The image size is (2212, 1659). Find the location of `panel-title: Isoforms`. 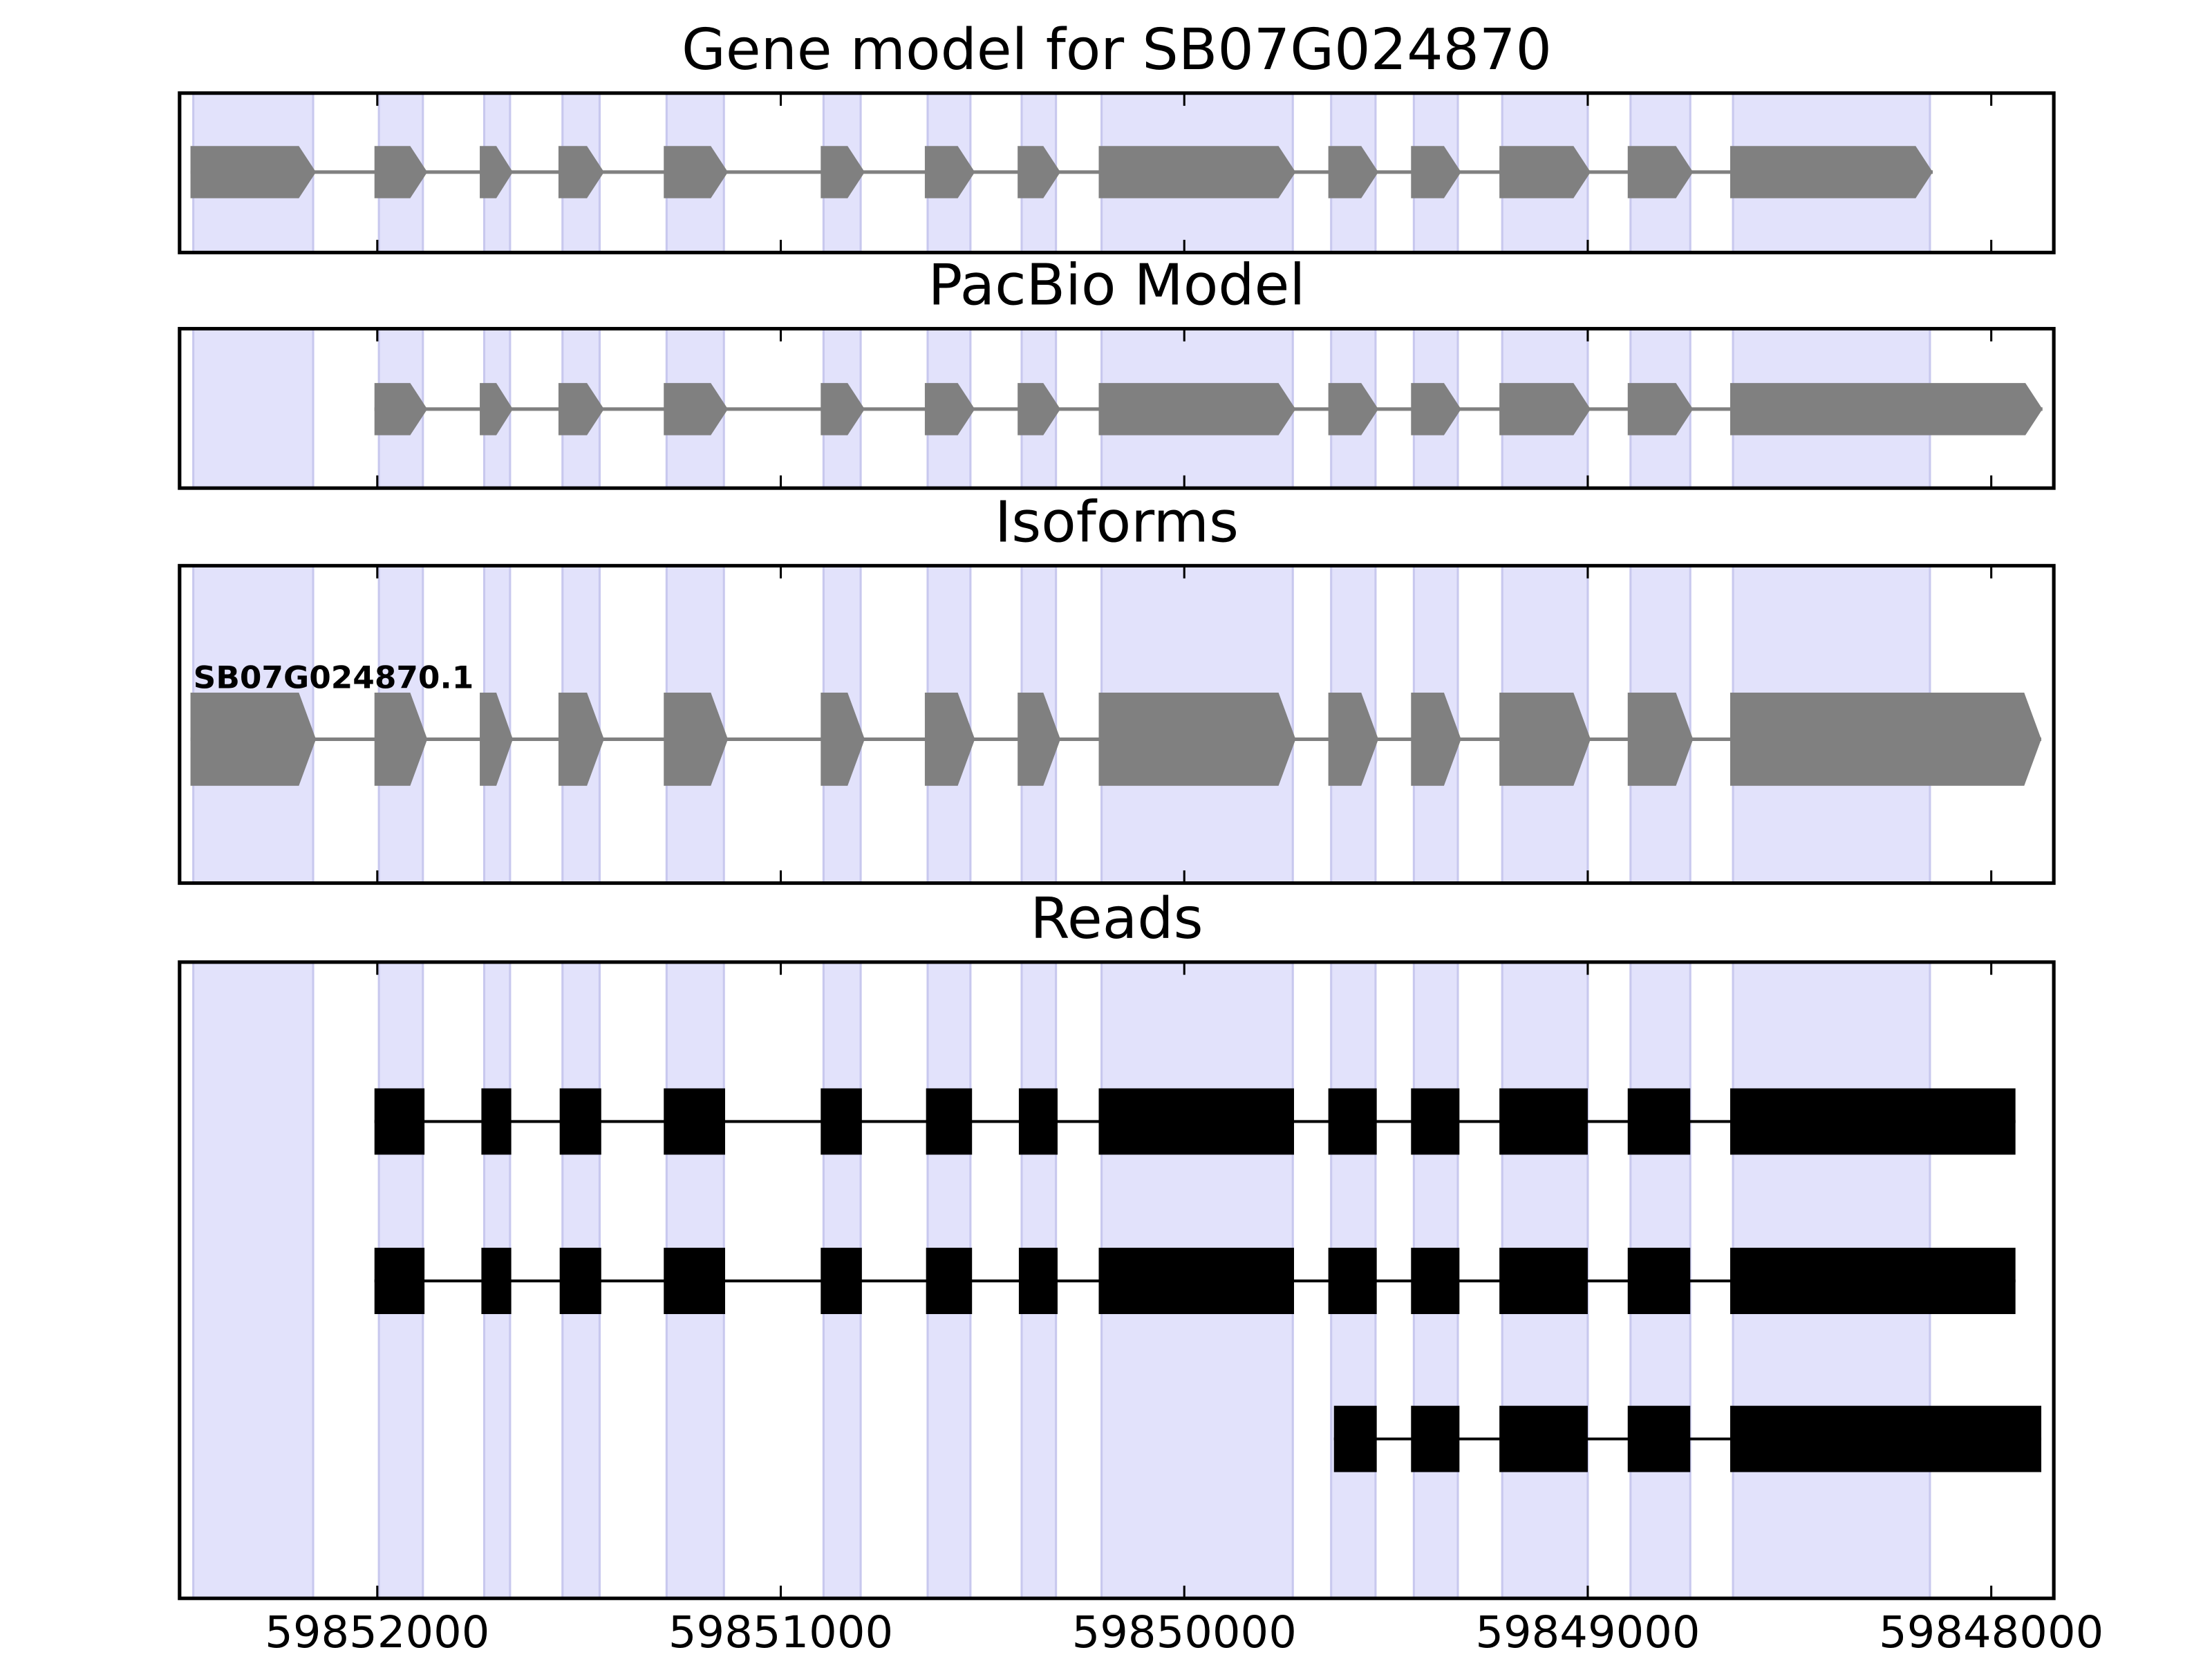

panel-title: Isoforms is located at coordinates (1117, 523).